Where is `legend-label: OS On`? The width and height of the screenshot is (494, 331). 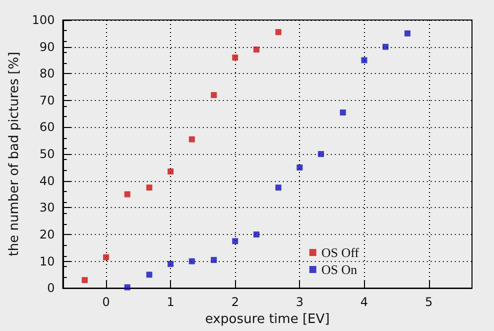
legend-label: OS On is located at coordinates (339, 269).